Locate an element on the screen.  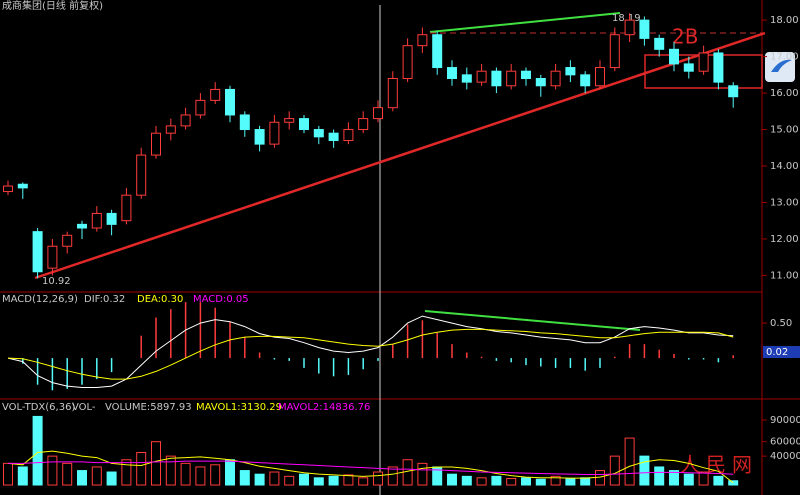
y-tick-label: 14.00 is located at coordinates (784, 166).